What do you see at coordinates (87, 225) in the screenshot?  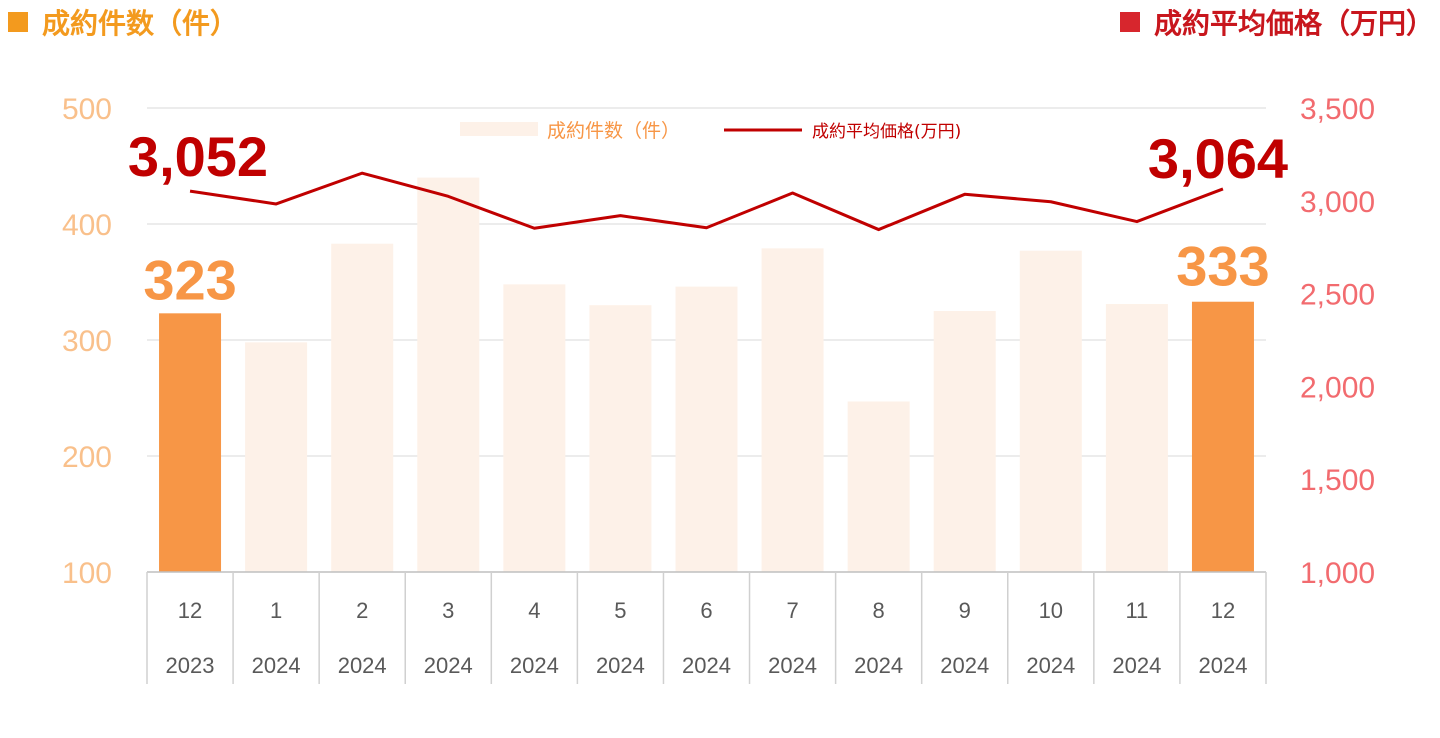 I see `left-axis-tick-label: 400` at bounding box center [87, 225].